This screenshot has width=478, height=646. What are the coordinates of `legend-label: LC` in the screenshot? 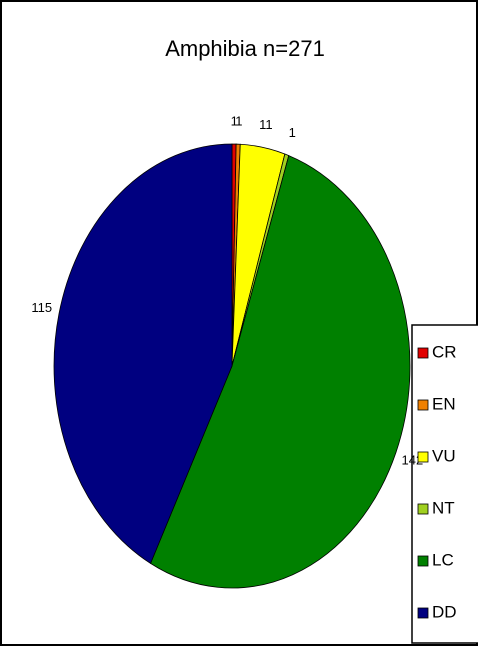 It's located at (443, 559).